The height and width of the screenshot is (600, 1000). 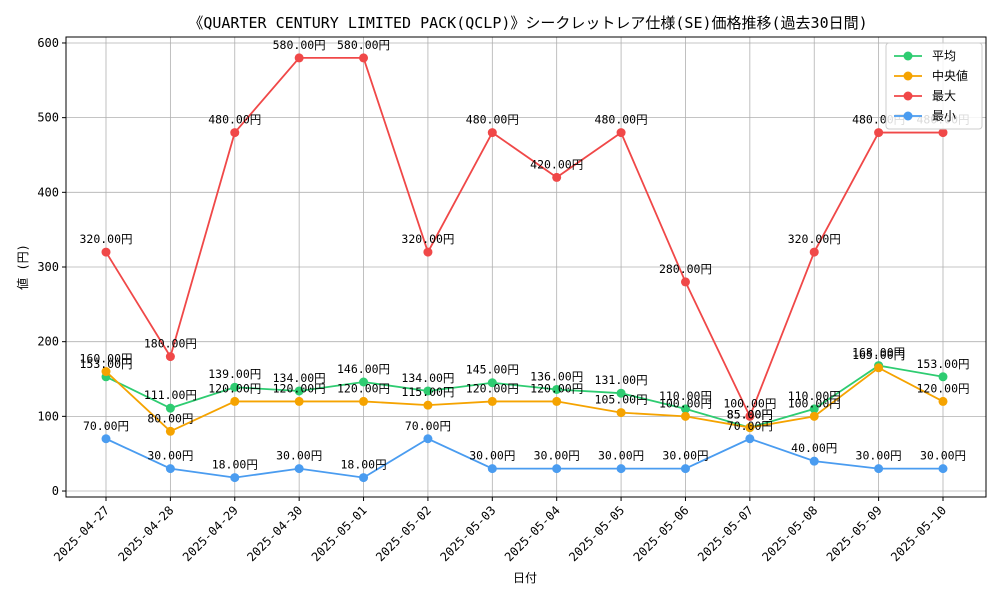 I want to click on y-tick-label: 200, so click(x=48, y=342).